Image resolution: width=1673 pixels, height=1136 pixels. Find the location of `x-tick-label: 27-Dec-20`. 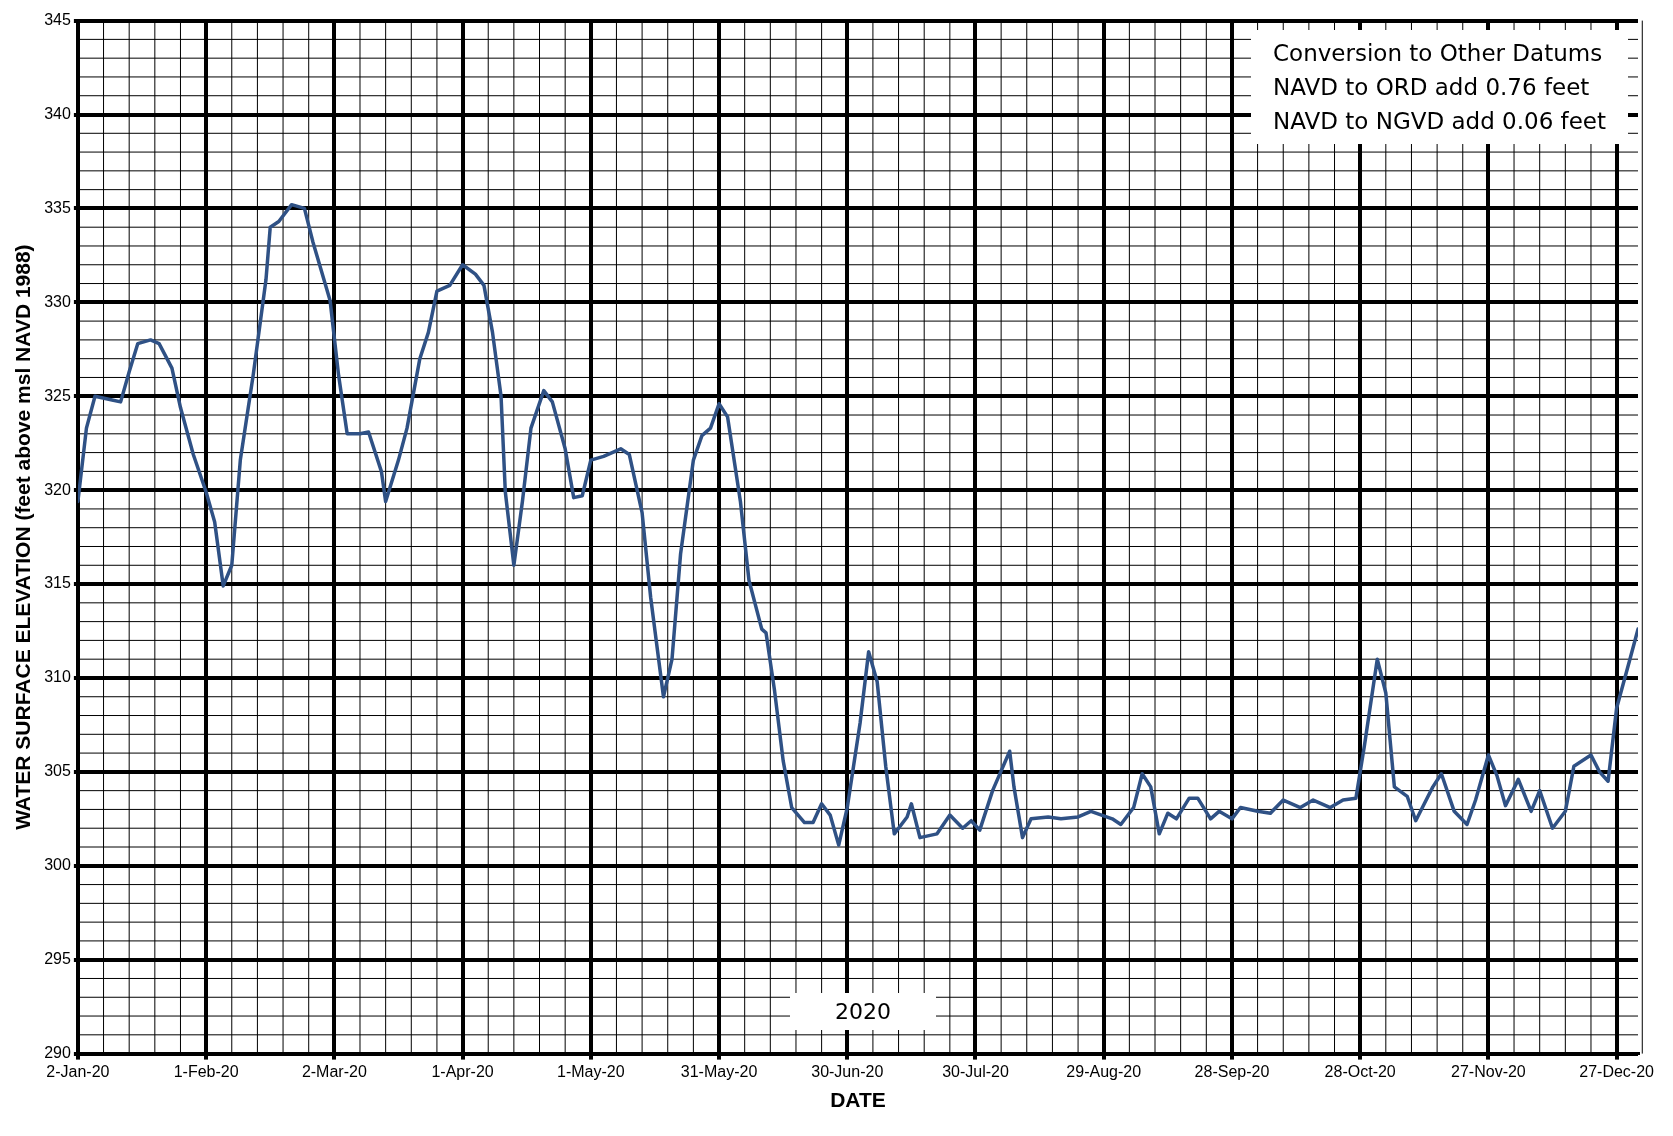

x-tick-label: 27-Dec-20 is located at coordinates (1617, 1071).